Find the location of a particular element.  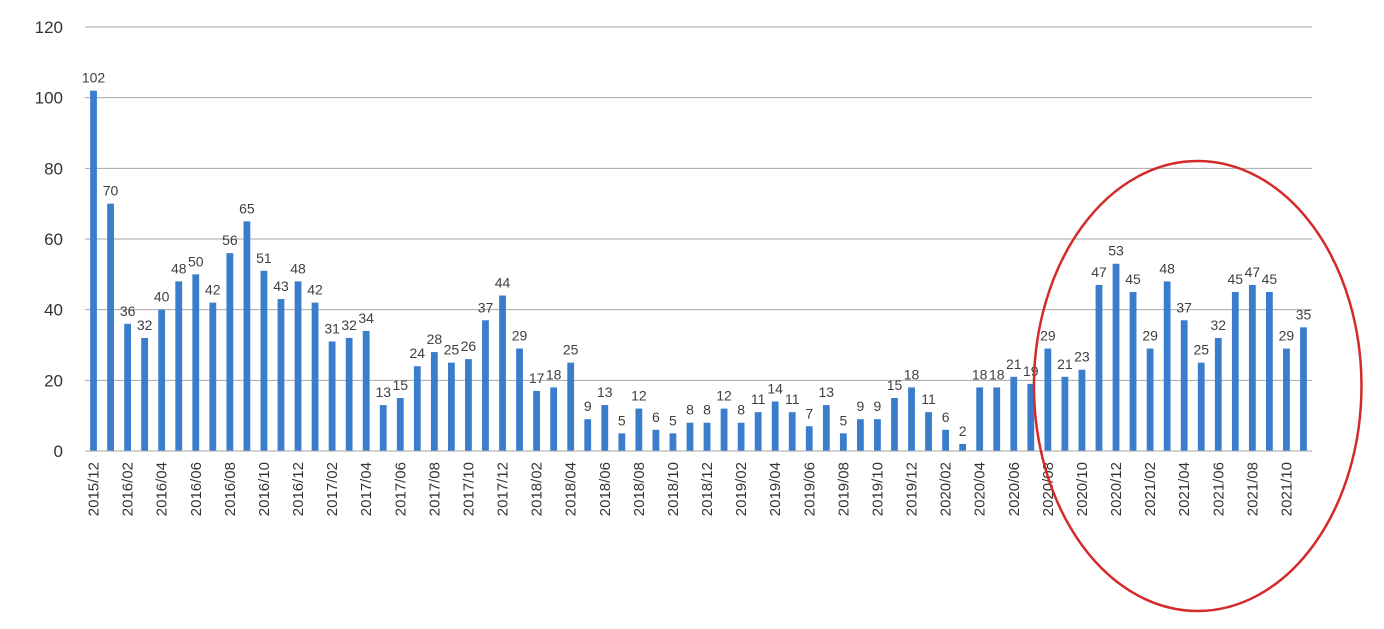

data-label: 43 is located at coordinates (281, 286).